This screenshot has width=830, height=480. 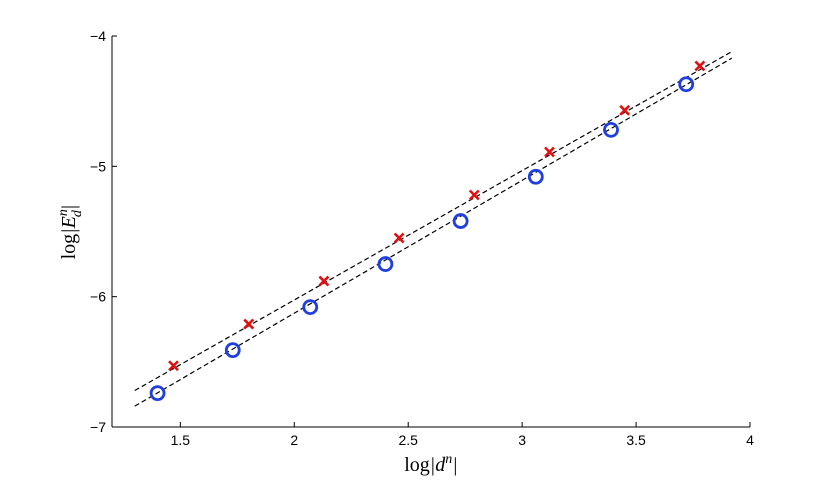 What do you see at coordinates (408, 440) in the screenshot?
I see `x-tick-label: 2.5` at bounding box center [408, 440].